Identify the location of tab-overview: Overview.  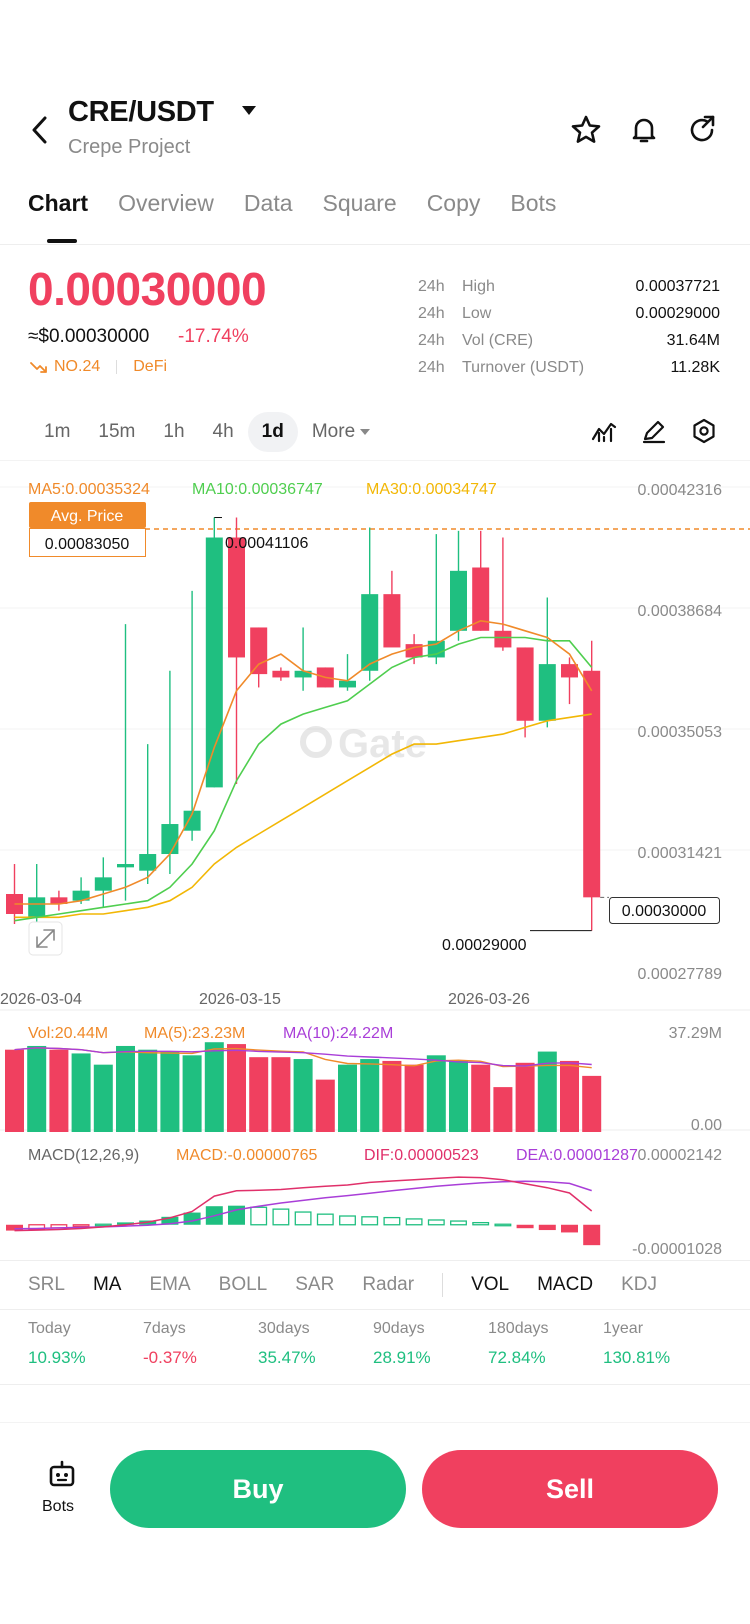
(166, 203).